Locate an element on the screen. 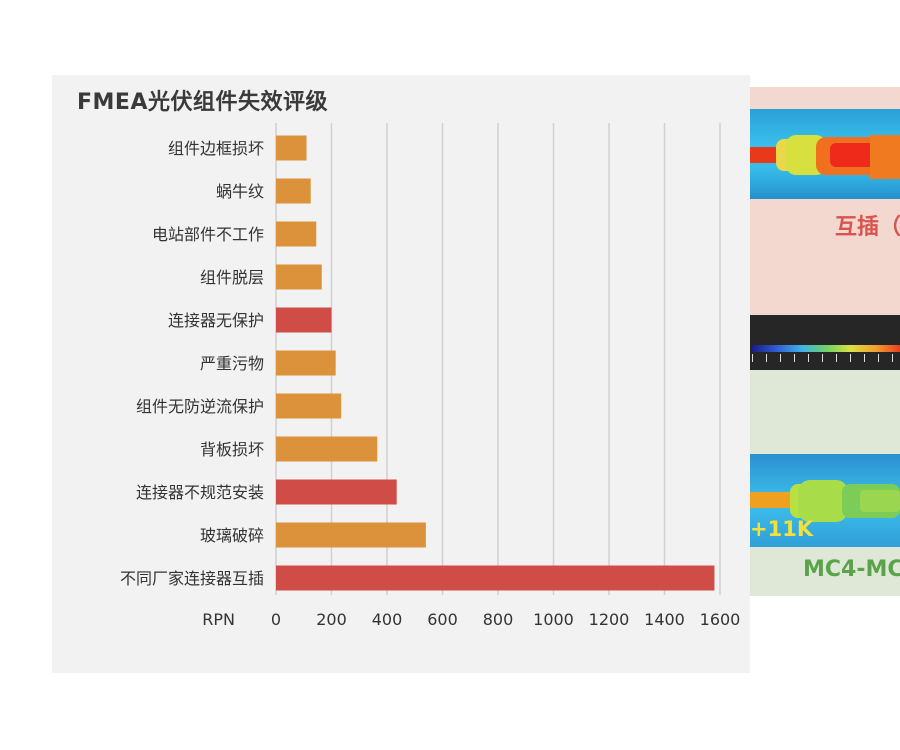  x-tick-label: 200 is located at coordinates (331, 619).